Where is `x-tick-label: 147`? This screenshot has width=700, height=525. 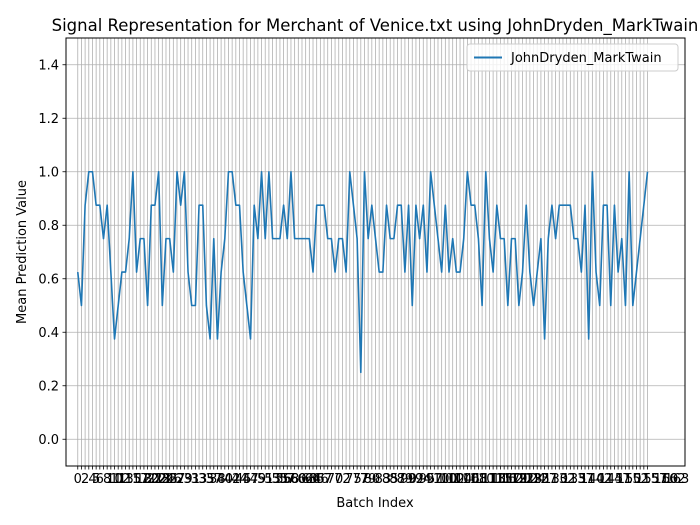
x-tick-label: 147 is located at coordinates (618, 479).